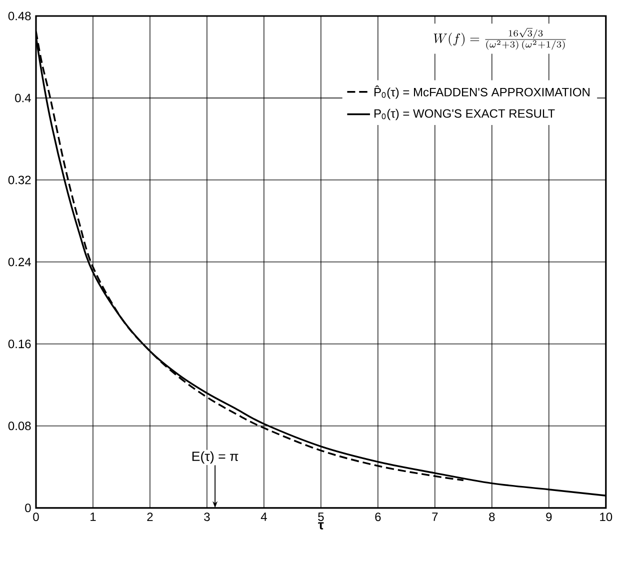 The image size is (617, 568). What do you see at coordinates (19, 426) in the screenshot?
I see `y-tick-label: 0.08` at bounding box center [19, 426].